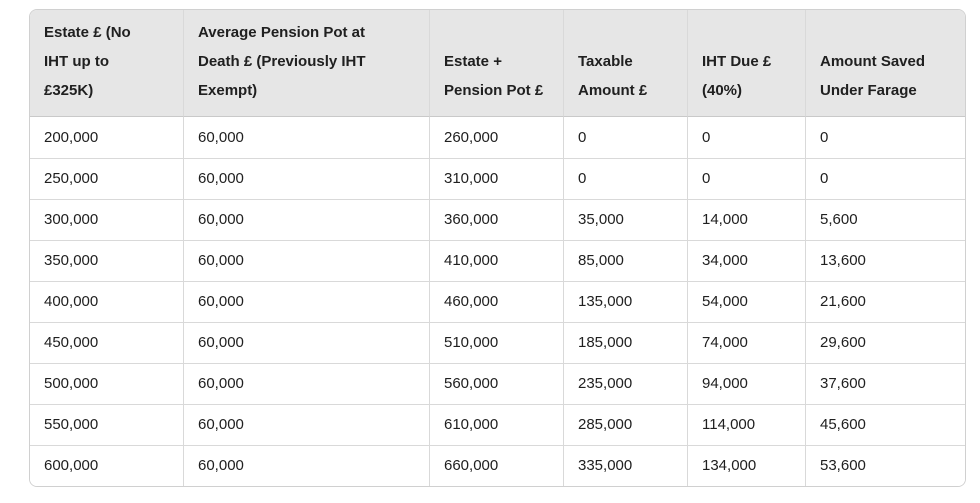 Image resolution: width=980 pixels, height=503 pixels. I want to click on col-header-amount-saved: Amount Saved Under Farage, so click(885, 63).